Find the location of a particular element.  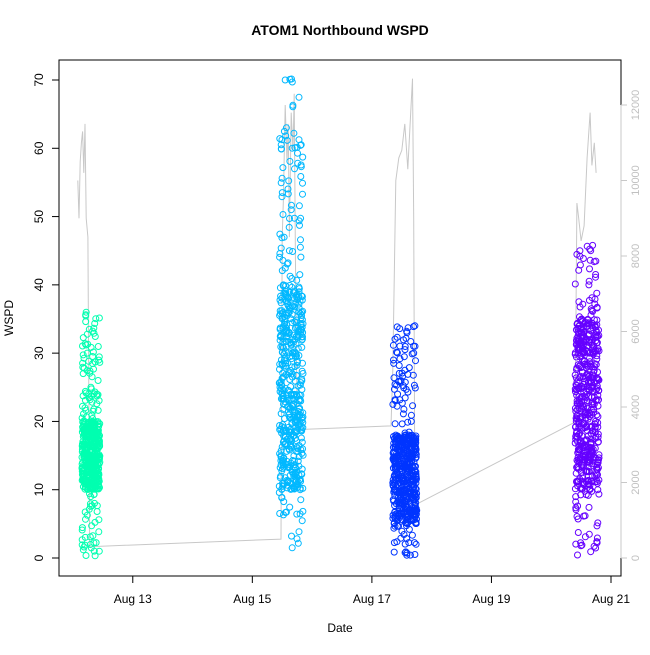

y-tick-label: 20 is located at coordinates (39, 421).